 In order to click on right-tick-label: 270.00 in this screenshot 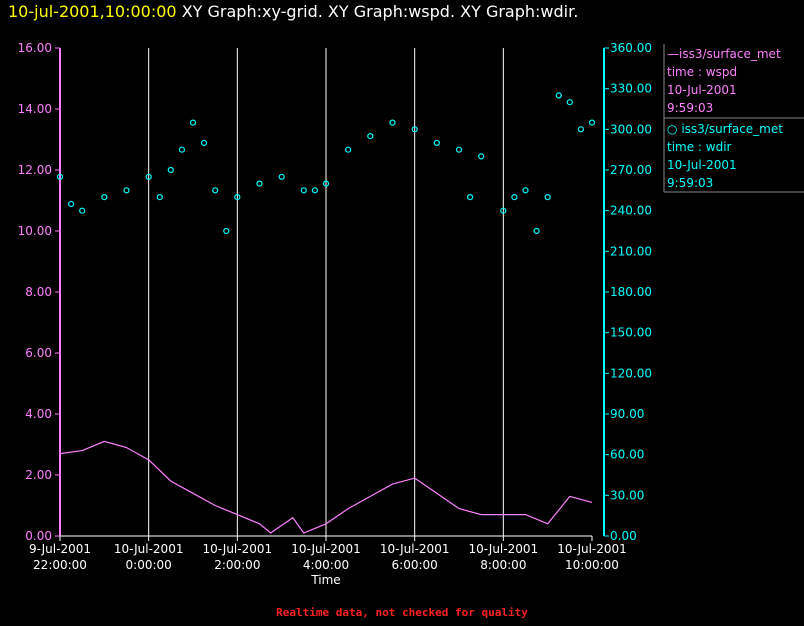, I will do `click(631, 170)`.